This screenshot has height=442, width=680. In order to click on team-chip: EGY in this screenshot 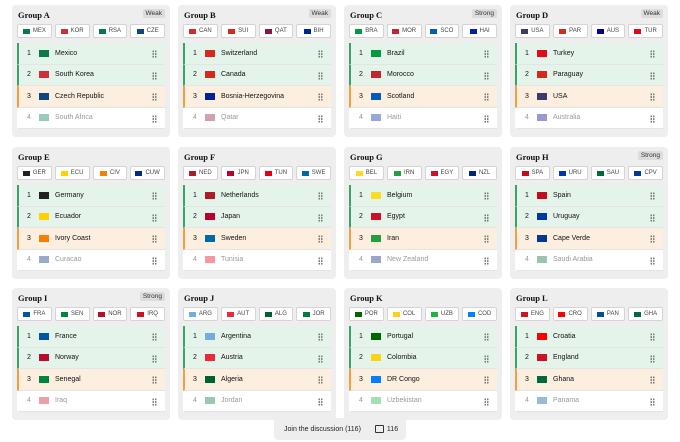, I will do `click(442, 173)`.